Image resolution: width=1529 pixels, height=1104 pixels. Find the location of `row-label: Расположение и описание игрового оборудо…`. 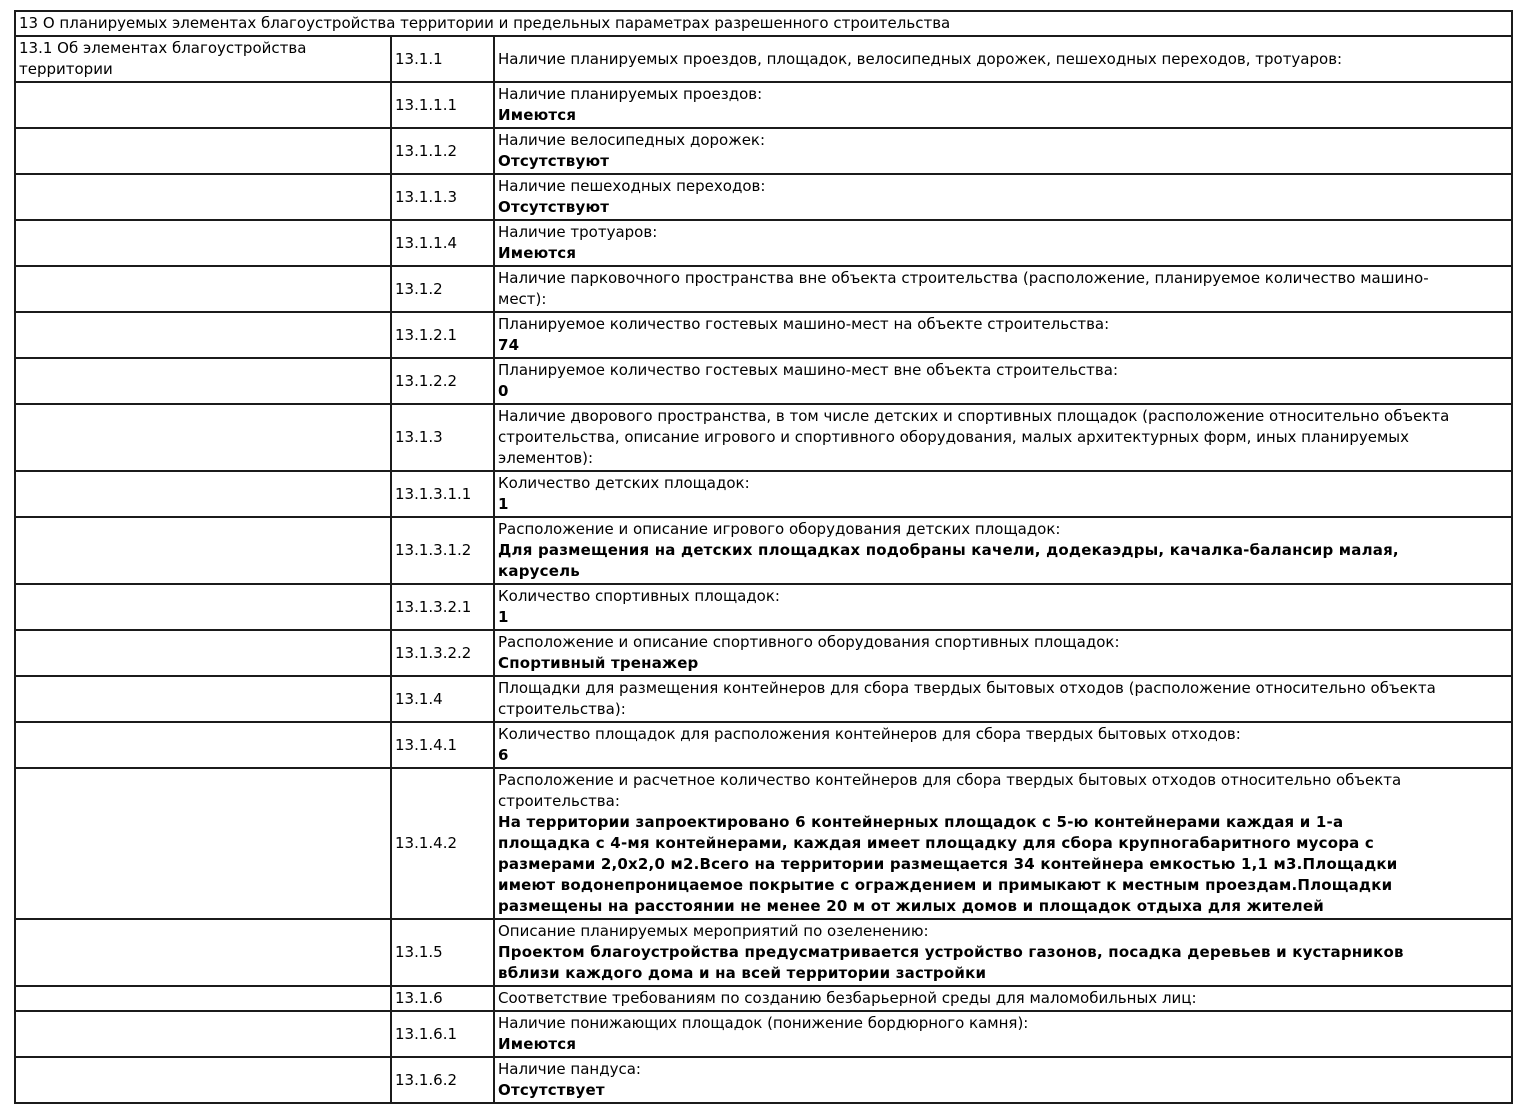

row-label: Расположение и описание игрового оборудо… is located at coordinates (779, 529).